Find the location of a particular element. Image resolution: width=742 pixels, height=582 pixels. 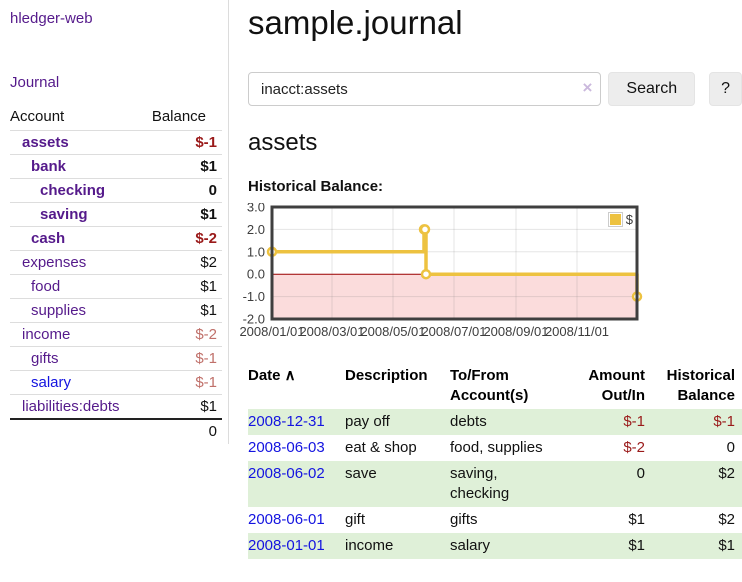

account-name-cell: assets is located at coordinates (81, 142).